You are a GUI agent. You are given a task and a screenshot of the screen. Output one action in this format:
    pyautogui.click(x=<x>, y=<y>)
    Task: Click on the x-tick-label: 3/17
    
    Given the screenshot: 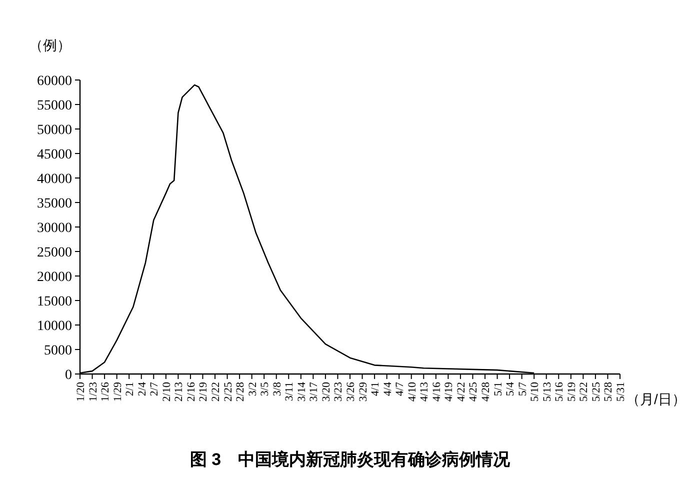 What is the action you would take?
    pyautogui.click(x=314, y=392)
    